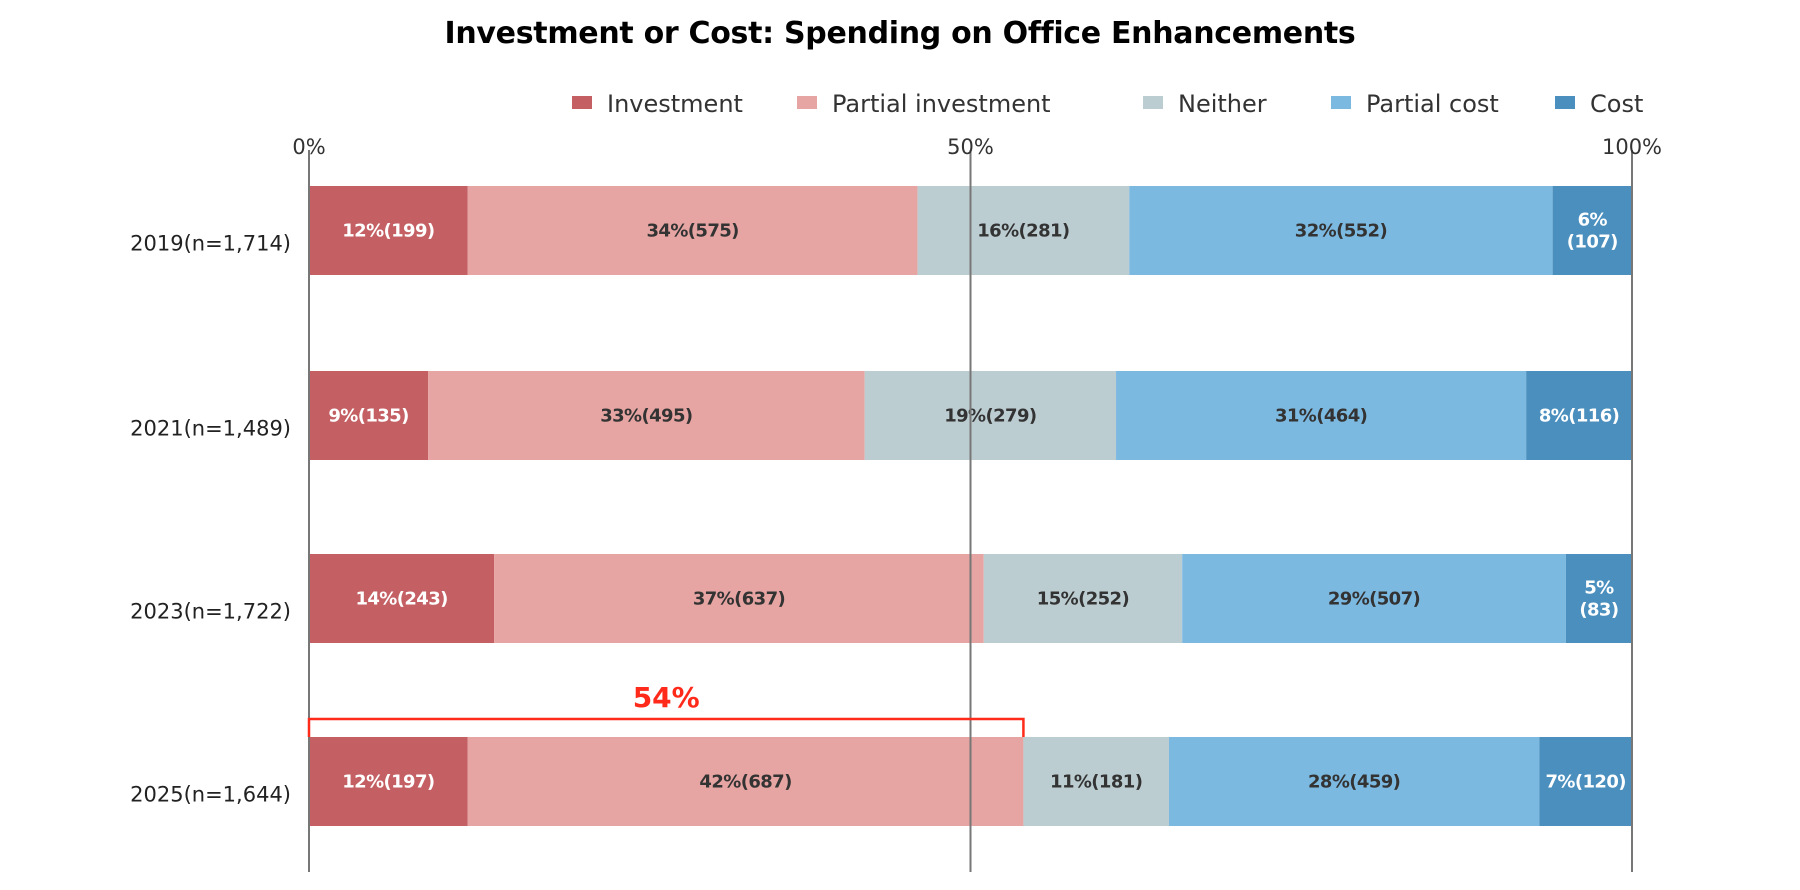 The width and height of the screenshot is (1800, 890). I want to click on data-label: 12%(197), so click(388, 782).